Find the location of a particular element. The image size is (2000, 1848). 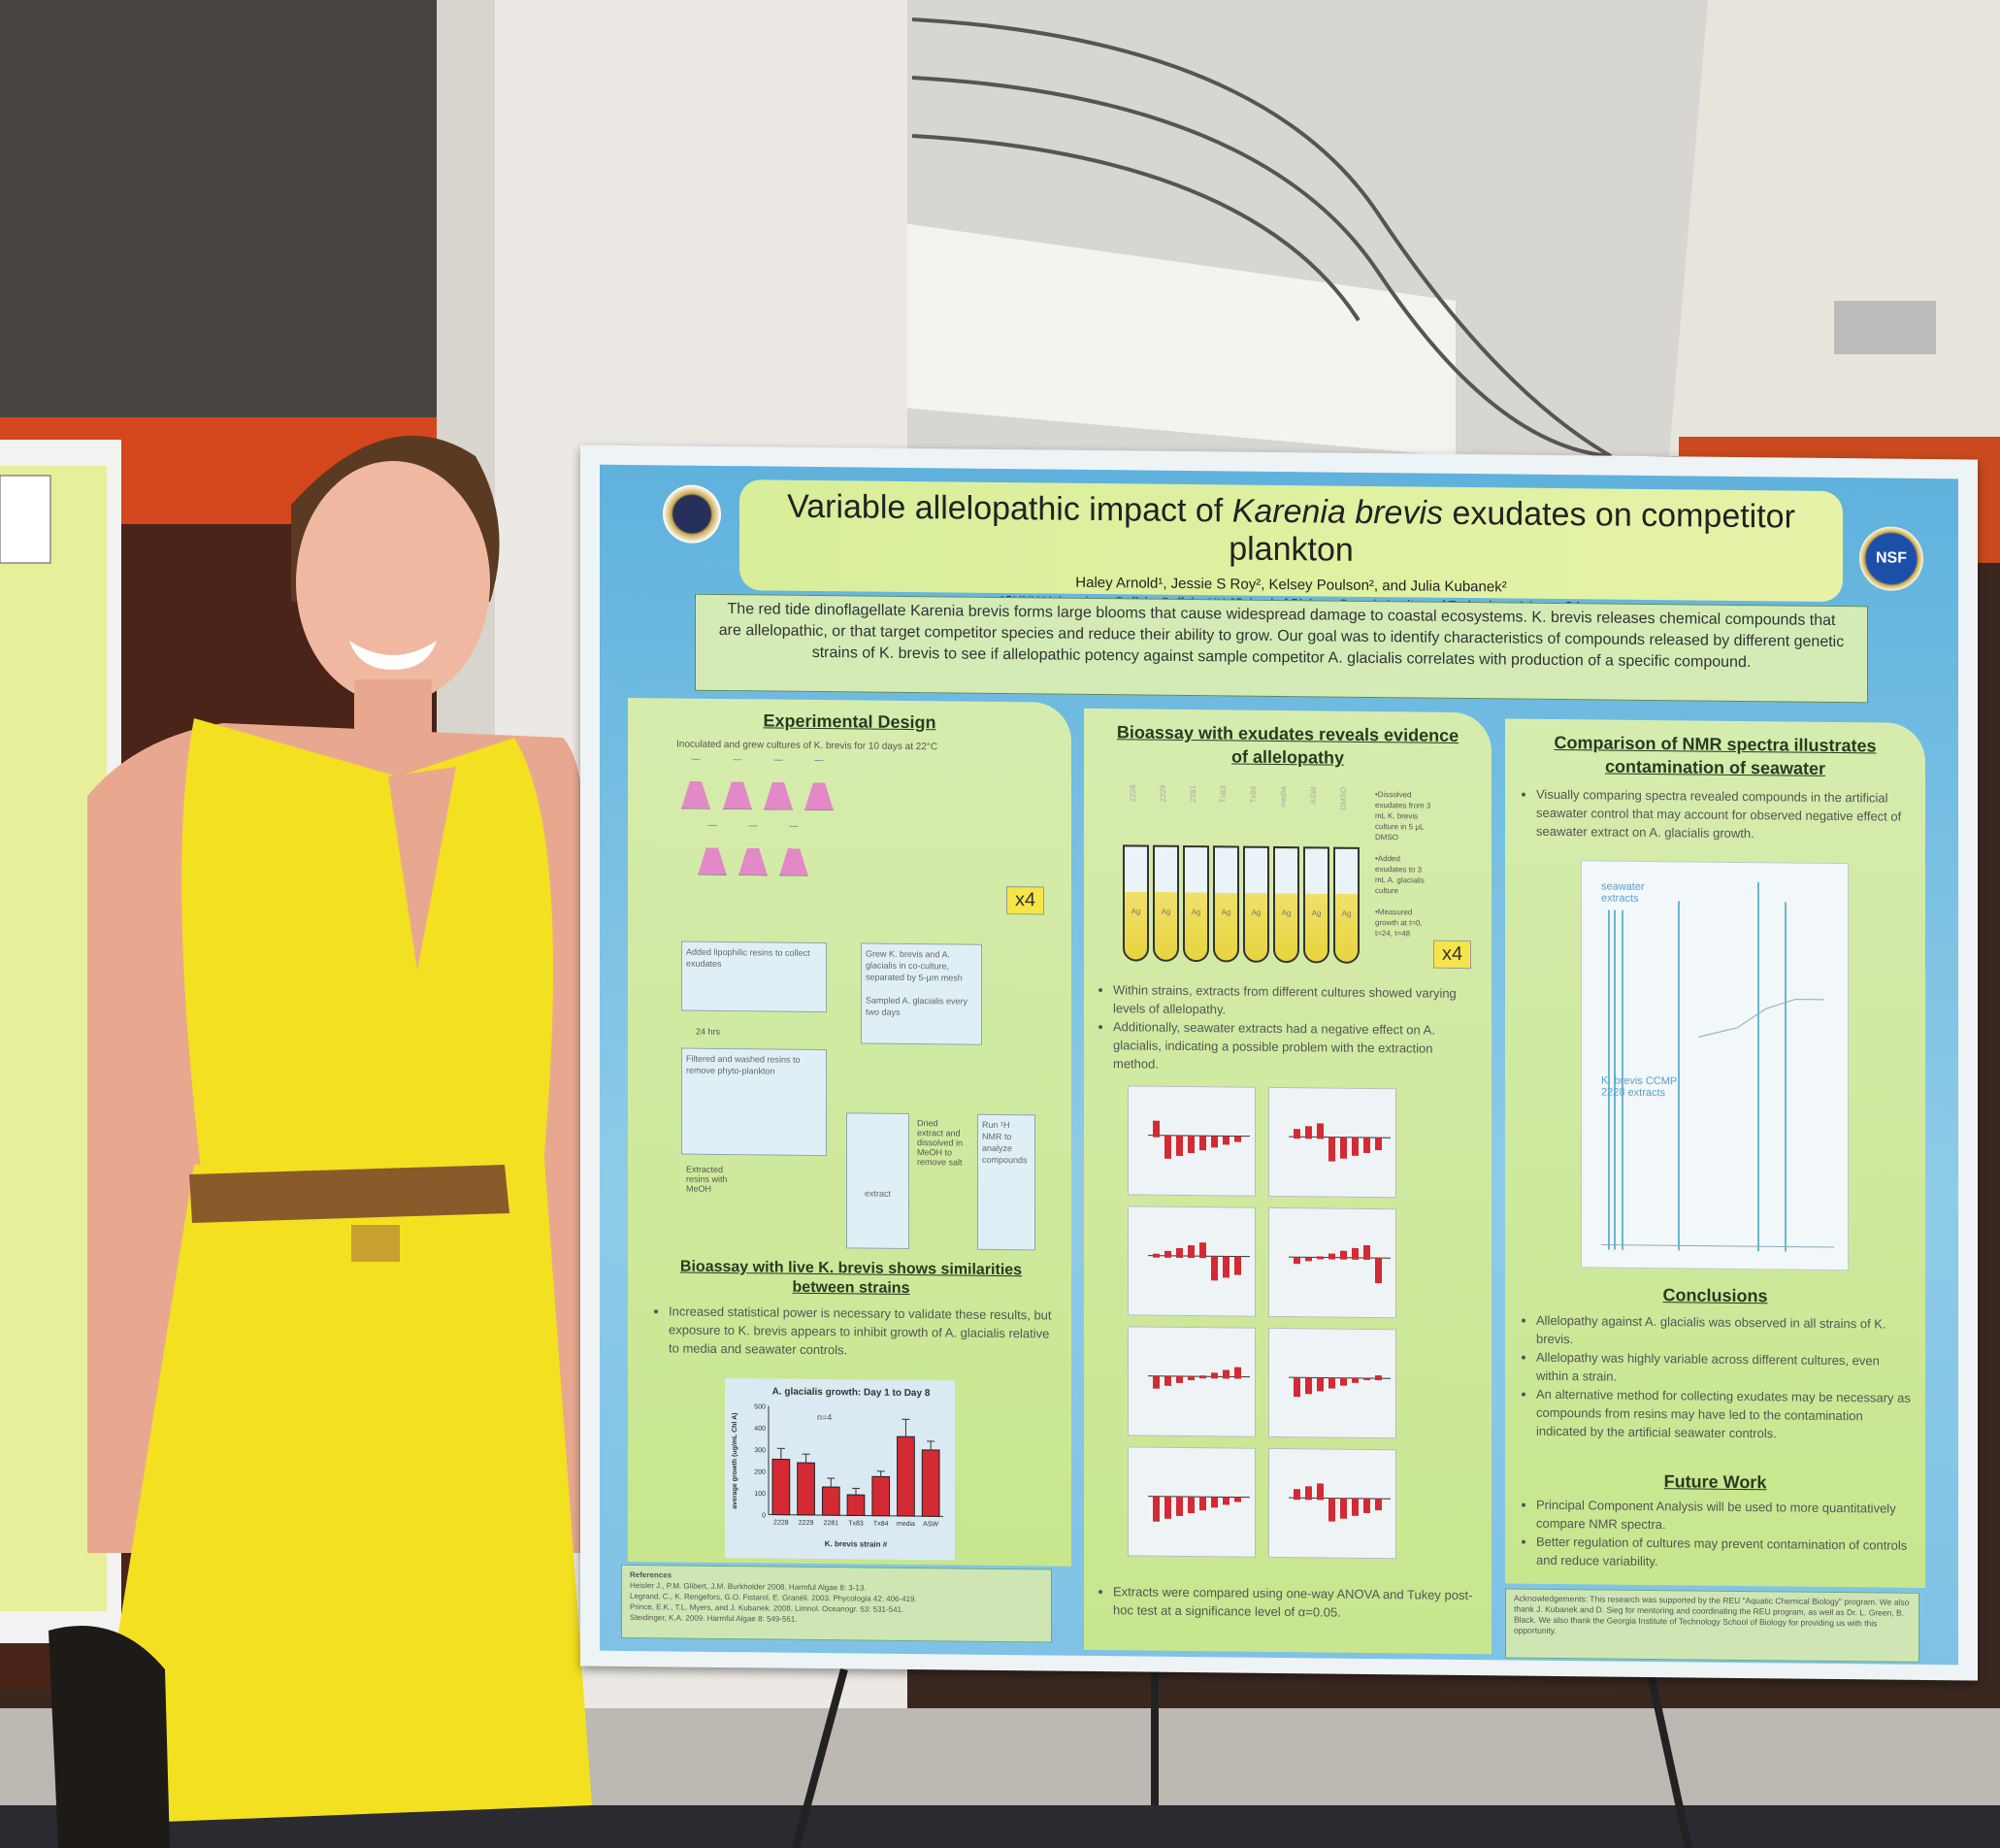

belt is located at coordinates (349, 1194).